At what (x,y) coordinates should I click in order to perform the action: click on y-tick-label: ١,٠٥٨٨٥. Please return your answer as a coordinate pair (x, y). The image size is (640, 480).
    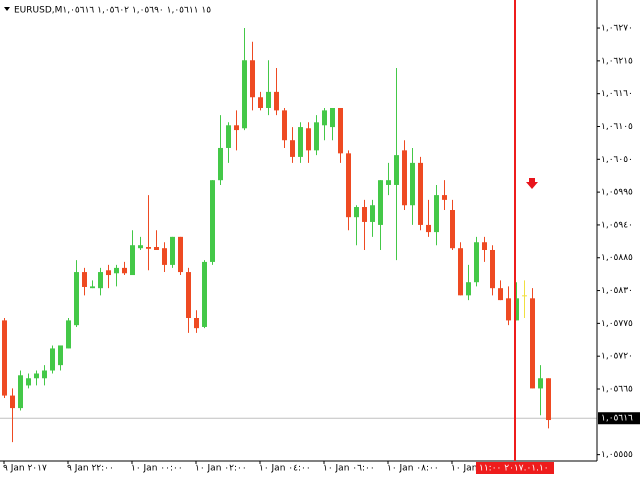
    Looking at the image, I should click on (617, 258).